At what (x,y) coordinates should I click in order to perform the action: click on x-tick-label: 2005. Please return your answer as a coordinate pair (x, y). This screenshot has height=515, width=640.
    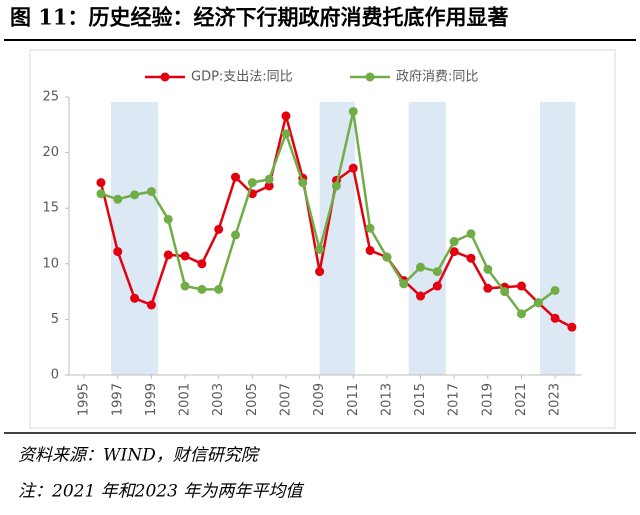
    Looking at the image, I should click on (252, 399).